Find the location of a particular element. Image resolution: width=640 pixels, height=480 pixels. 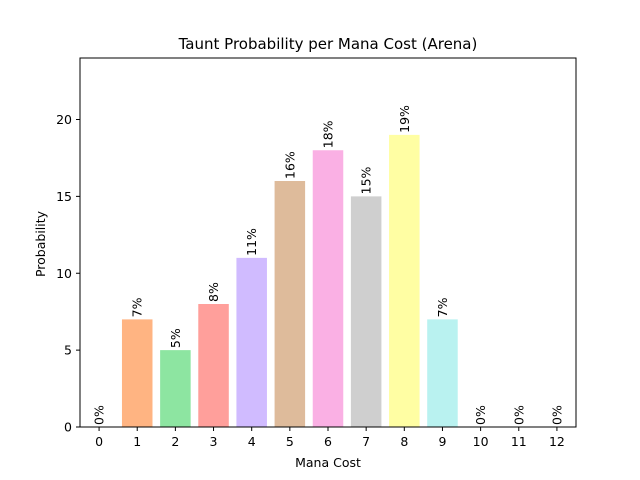

x-axis-label: Mana Cost is located at coordinates (328, 462).